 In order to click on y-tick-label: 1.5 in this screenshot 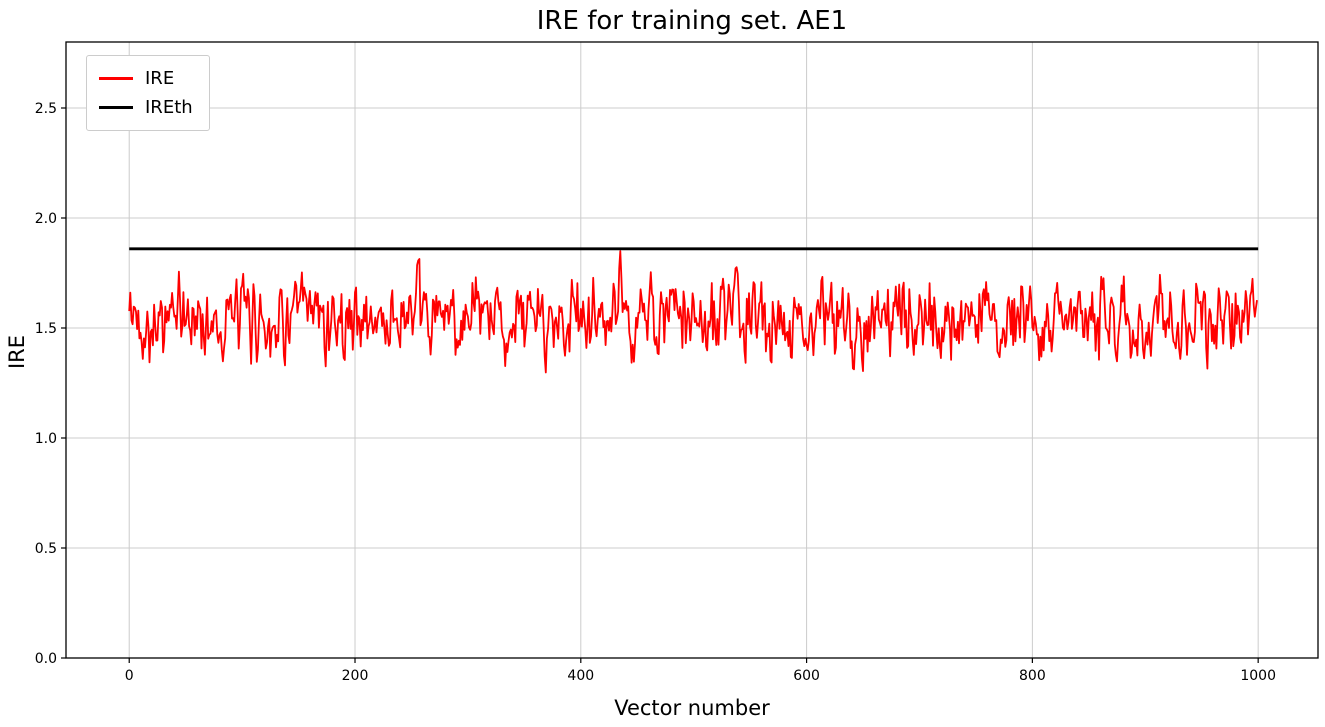, I will do `click(46, 329)`.